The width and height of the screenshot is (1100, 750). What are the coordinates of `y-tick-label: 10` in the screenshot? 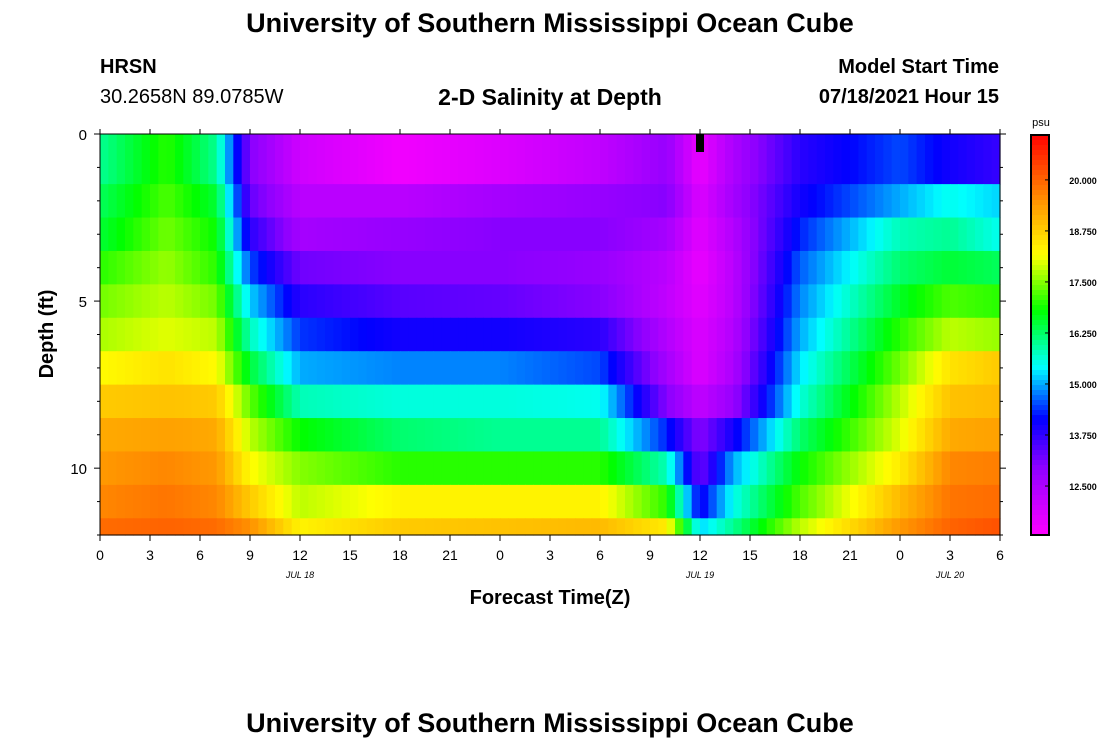 It's located at (78, 469).